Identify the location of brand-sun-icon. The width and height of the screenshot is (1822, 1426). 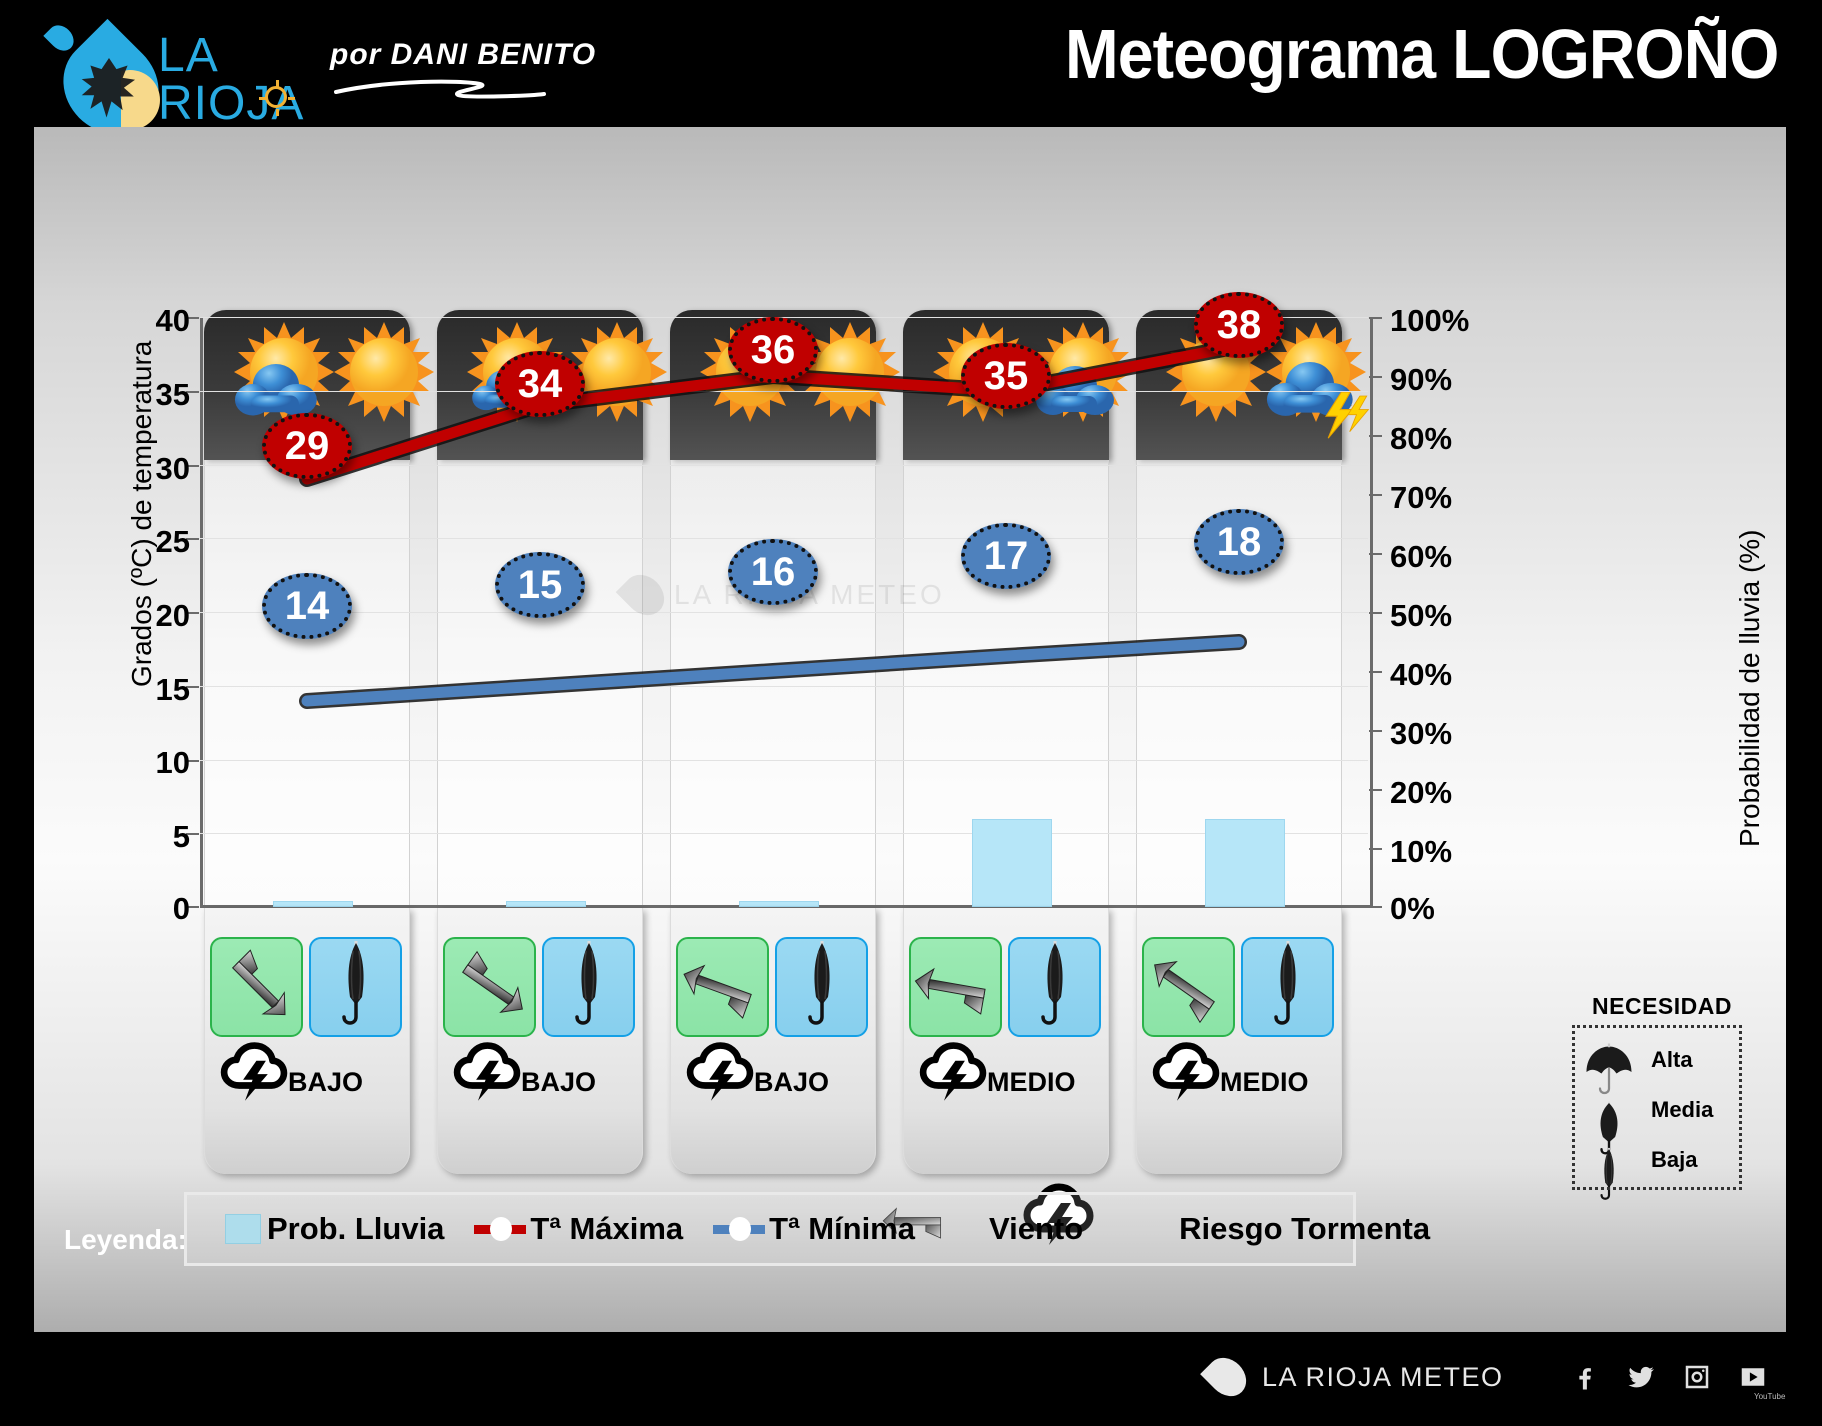
(273, 94).